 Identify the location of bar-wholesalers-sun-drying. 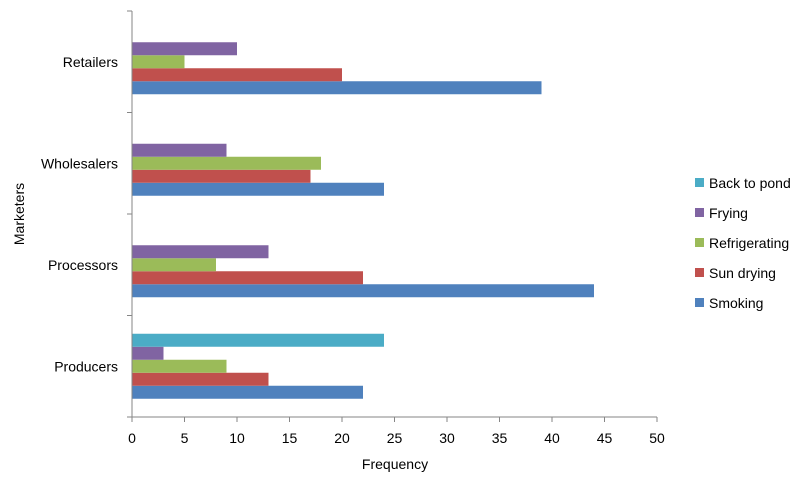
(221, 176).